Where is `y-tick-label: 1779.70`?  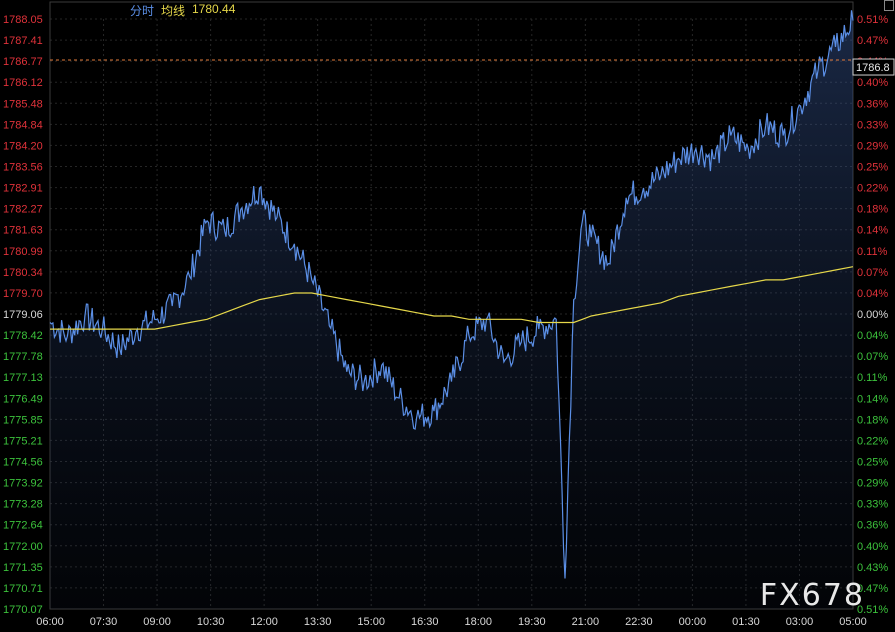 y-tick-label: 1779.70 is located at coordinates (23, 294).